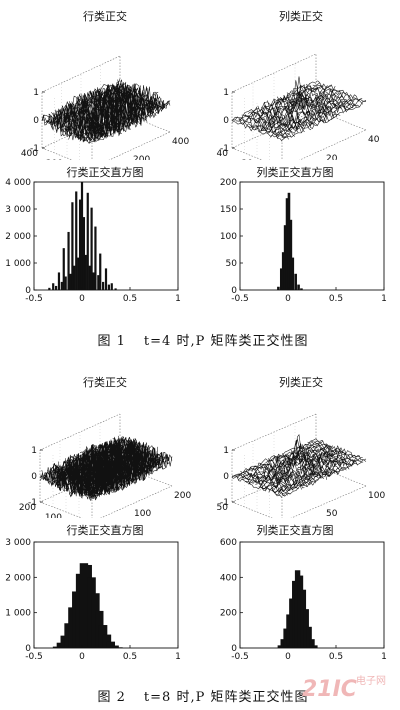 The height and width of the screenshot is (710, 400). I want to click on surface-plot-3d: 10-140020000200400, so click(105, 119).